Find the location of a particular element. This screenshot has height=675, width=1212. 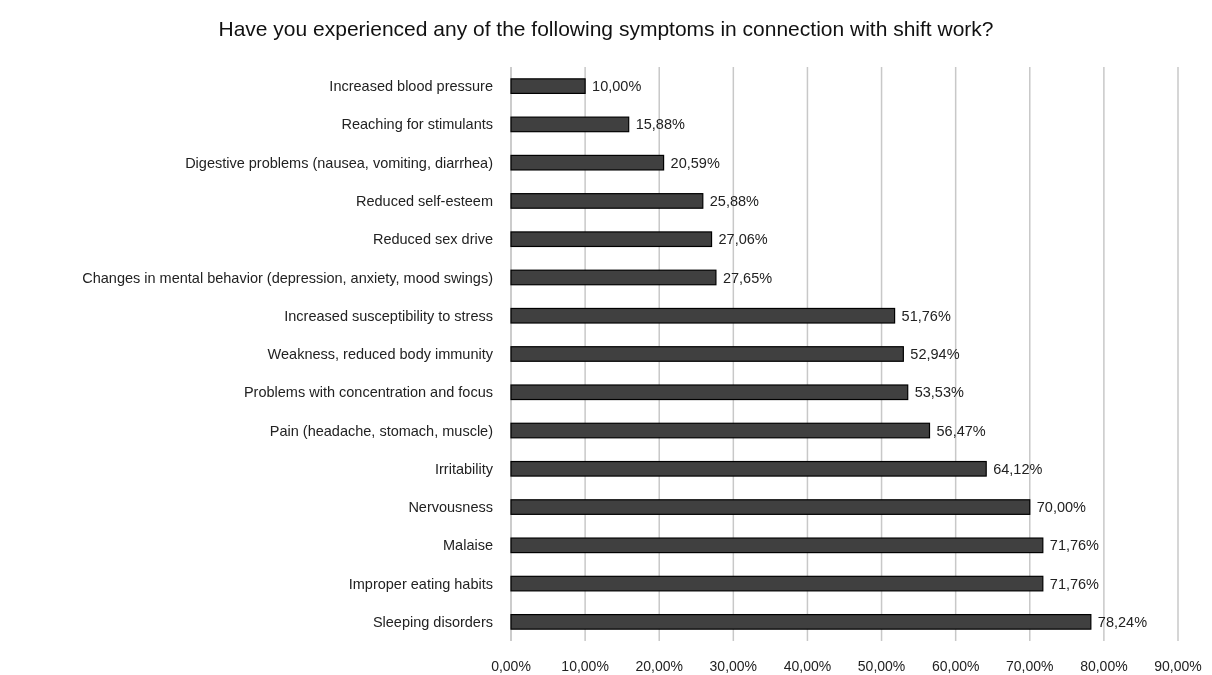

data-label: 78,24% is located at coordinates (1122, 621).